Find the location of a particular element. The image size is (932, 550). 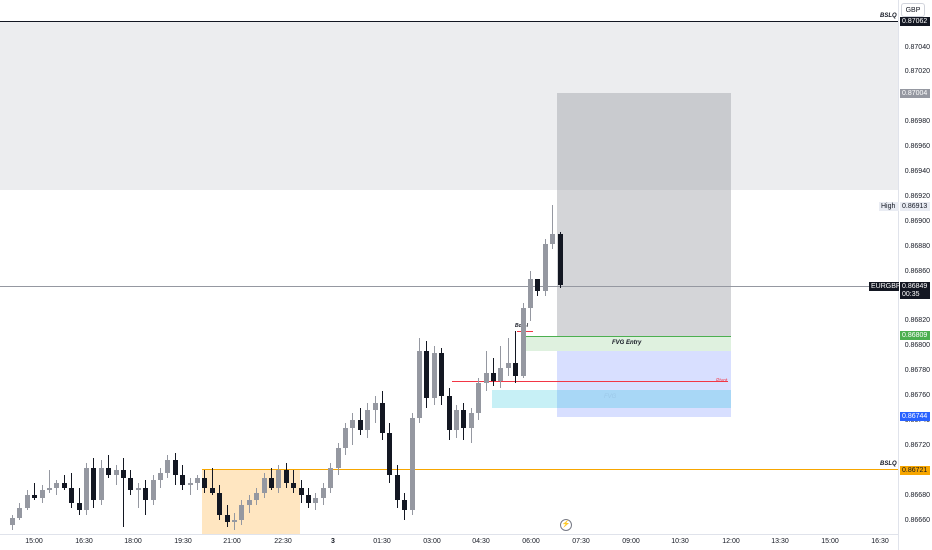

current-price-tag: 0.86849 is located at coordinates (915, 286).